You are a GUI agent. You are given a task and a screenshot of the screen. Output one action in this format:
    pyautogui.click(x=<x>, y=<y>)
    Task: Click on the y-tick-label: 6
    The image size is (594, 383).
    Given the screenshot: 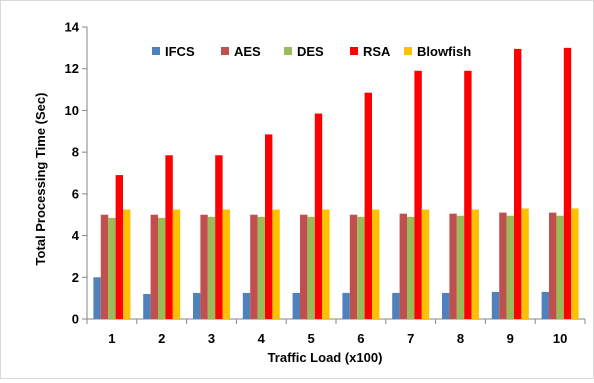 What is the action you would take?
    pyautogui.click(x=75, y=193)
    